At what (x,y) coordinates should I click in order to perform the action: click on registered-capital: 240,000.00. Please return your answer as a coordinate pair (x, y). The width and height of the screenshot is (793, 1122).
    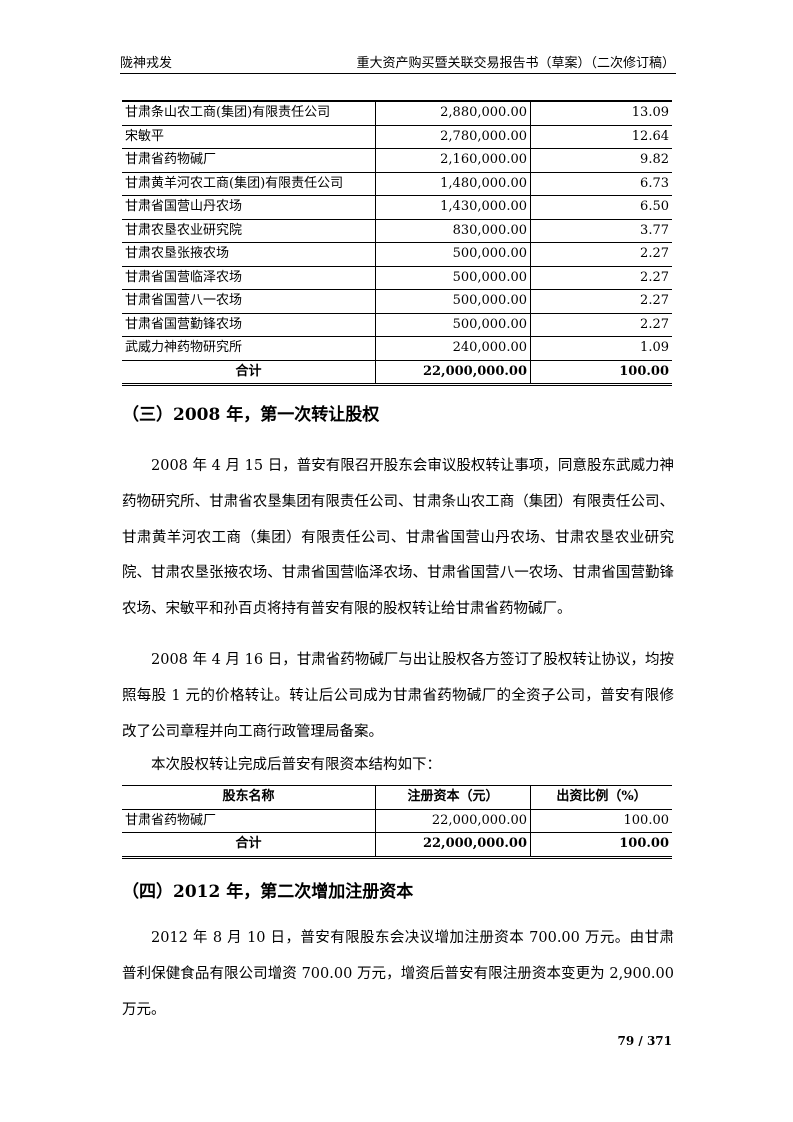
    Looking at the image, I should click on (453, 348).